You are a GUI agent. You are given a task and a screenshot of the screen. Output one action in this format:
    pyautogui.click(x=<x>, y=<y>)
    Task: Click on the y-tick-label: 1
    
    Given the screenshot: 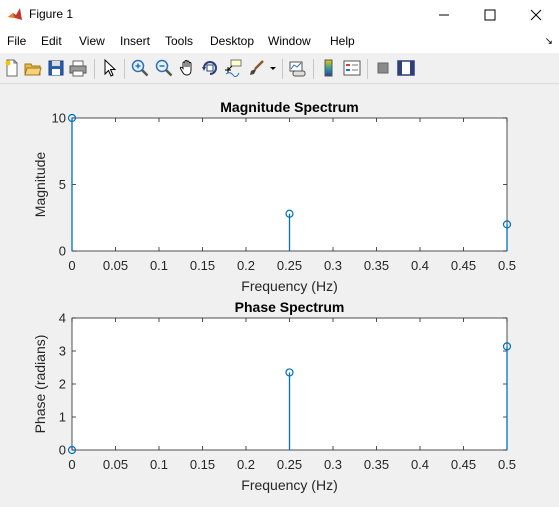 What is the action you would take?
    pyautogui.click(x=62, y=417)
    